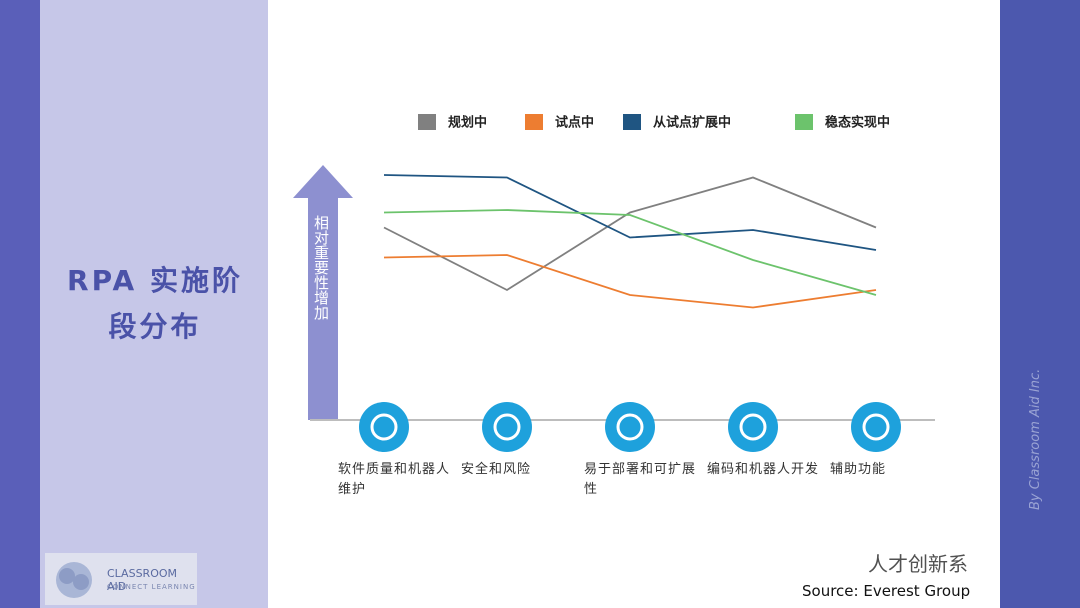 The image size is (1080, 608). What do you see at coordinates (321, 267) in the screenshot?
I see `y-axis-label: 相对重要性增加` at bounding box center [321, 267].